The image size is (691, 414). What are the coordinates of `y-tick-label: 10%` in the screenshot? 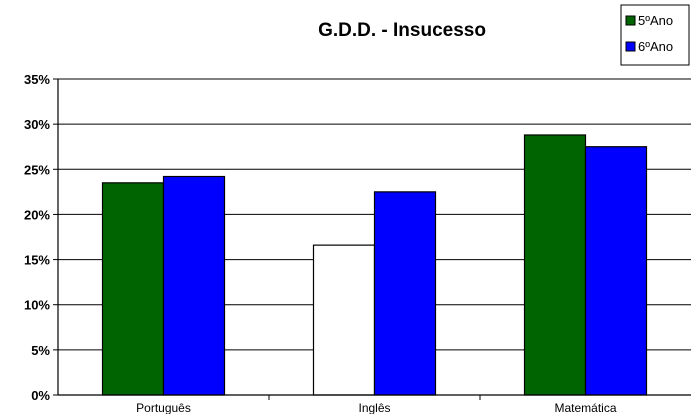 It's located at (37, 305).